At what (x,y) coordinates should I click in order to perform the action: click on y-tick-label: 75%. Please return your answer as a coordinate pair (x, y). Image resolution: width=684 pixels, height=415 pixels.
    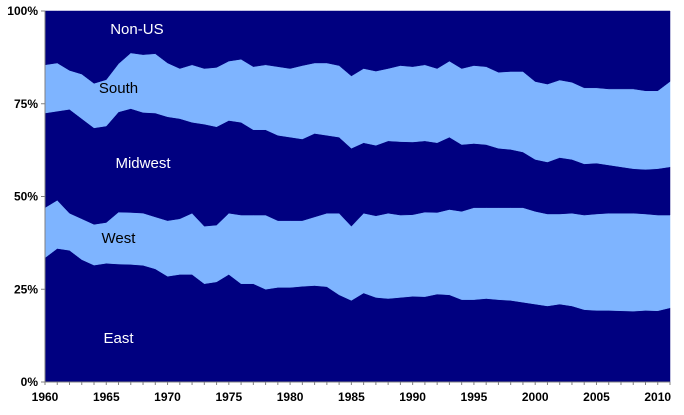
    Looking at the image, I should click on (26, 104).